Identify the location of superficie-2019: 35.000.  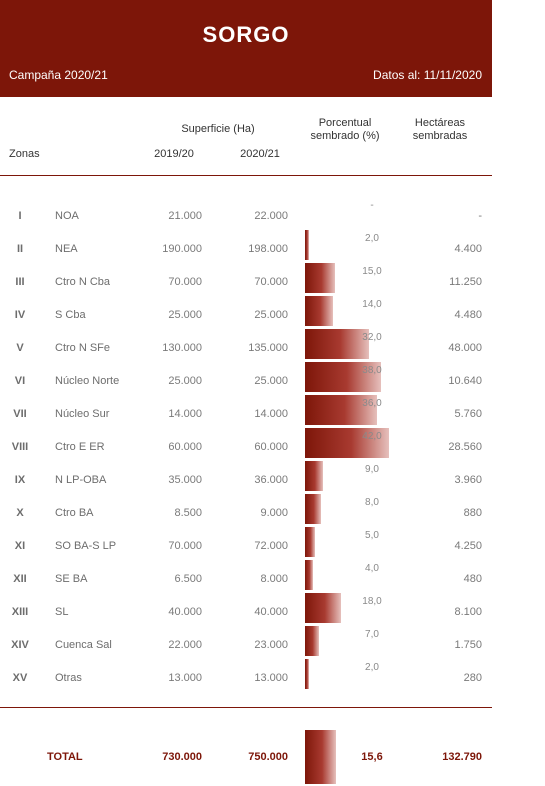
(185, 480).